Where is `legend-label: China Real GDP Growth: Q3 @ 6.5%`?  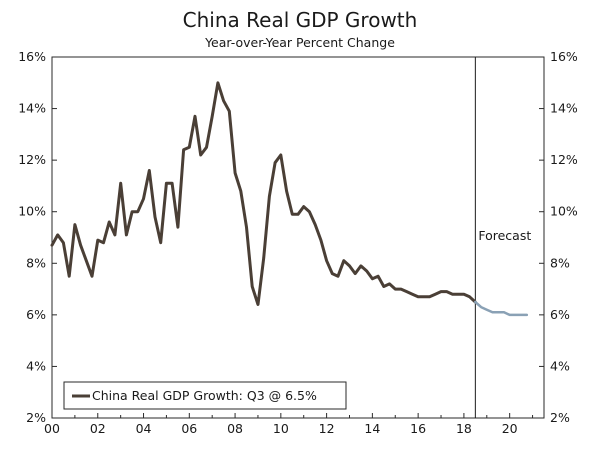 legend-label: China Real GDP Growth: Q3 @ 6.5% is located at coordinates (204, 395).